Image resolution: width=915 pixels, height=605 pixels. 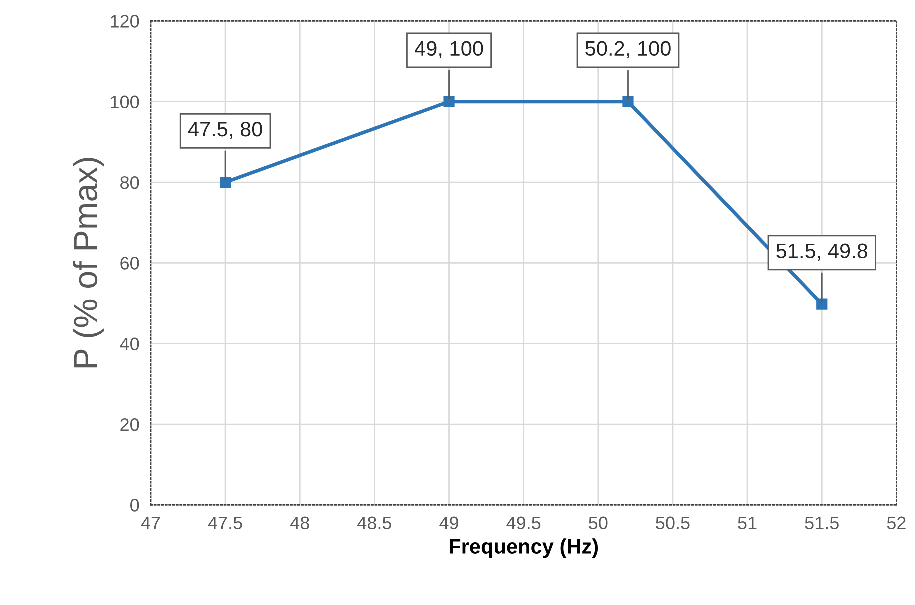 What do you see at coordinates (822, 252) in the screenshot?
I see `data-label: 51.5, 49.8` at bounding box center [822, 252].